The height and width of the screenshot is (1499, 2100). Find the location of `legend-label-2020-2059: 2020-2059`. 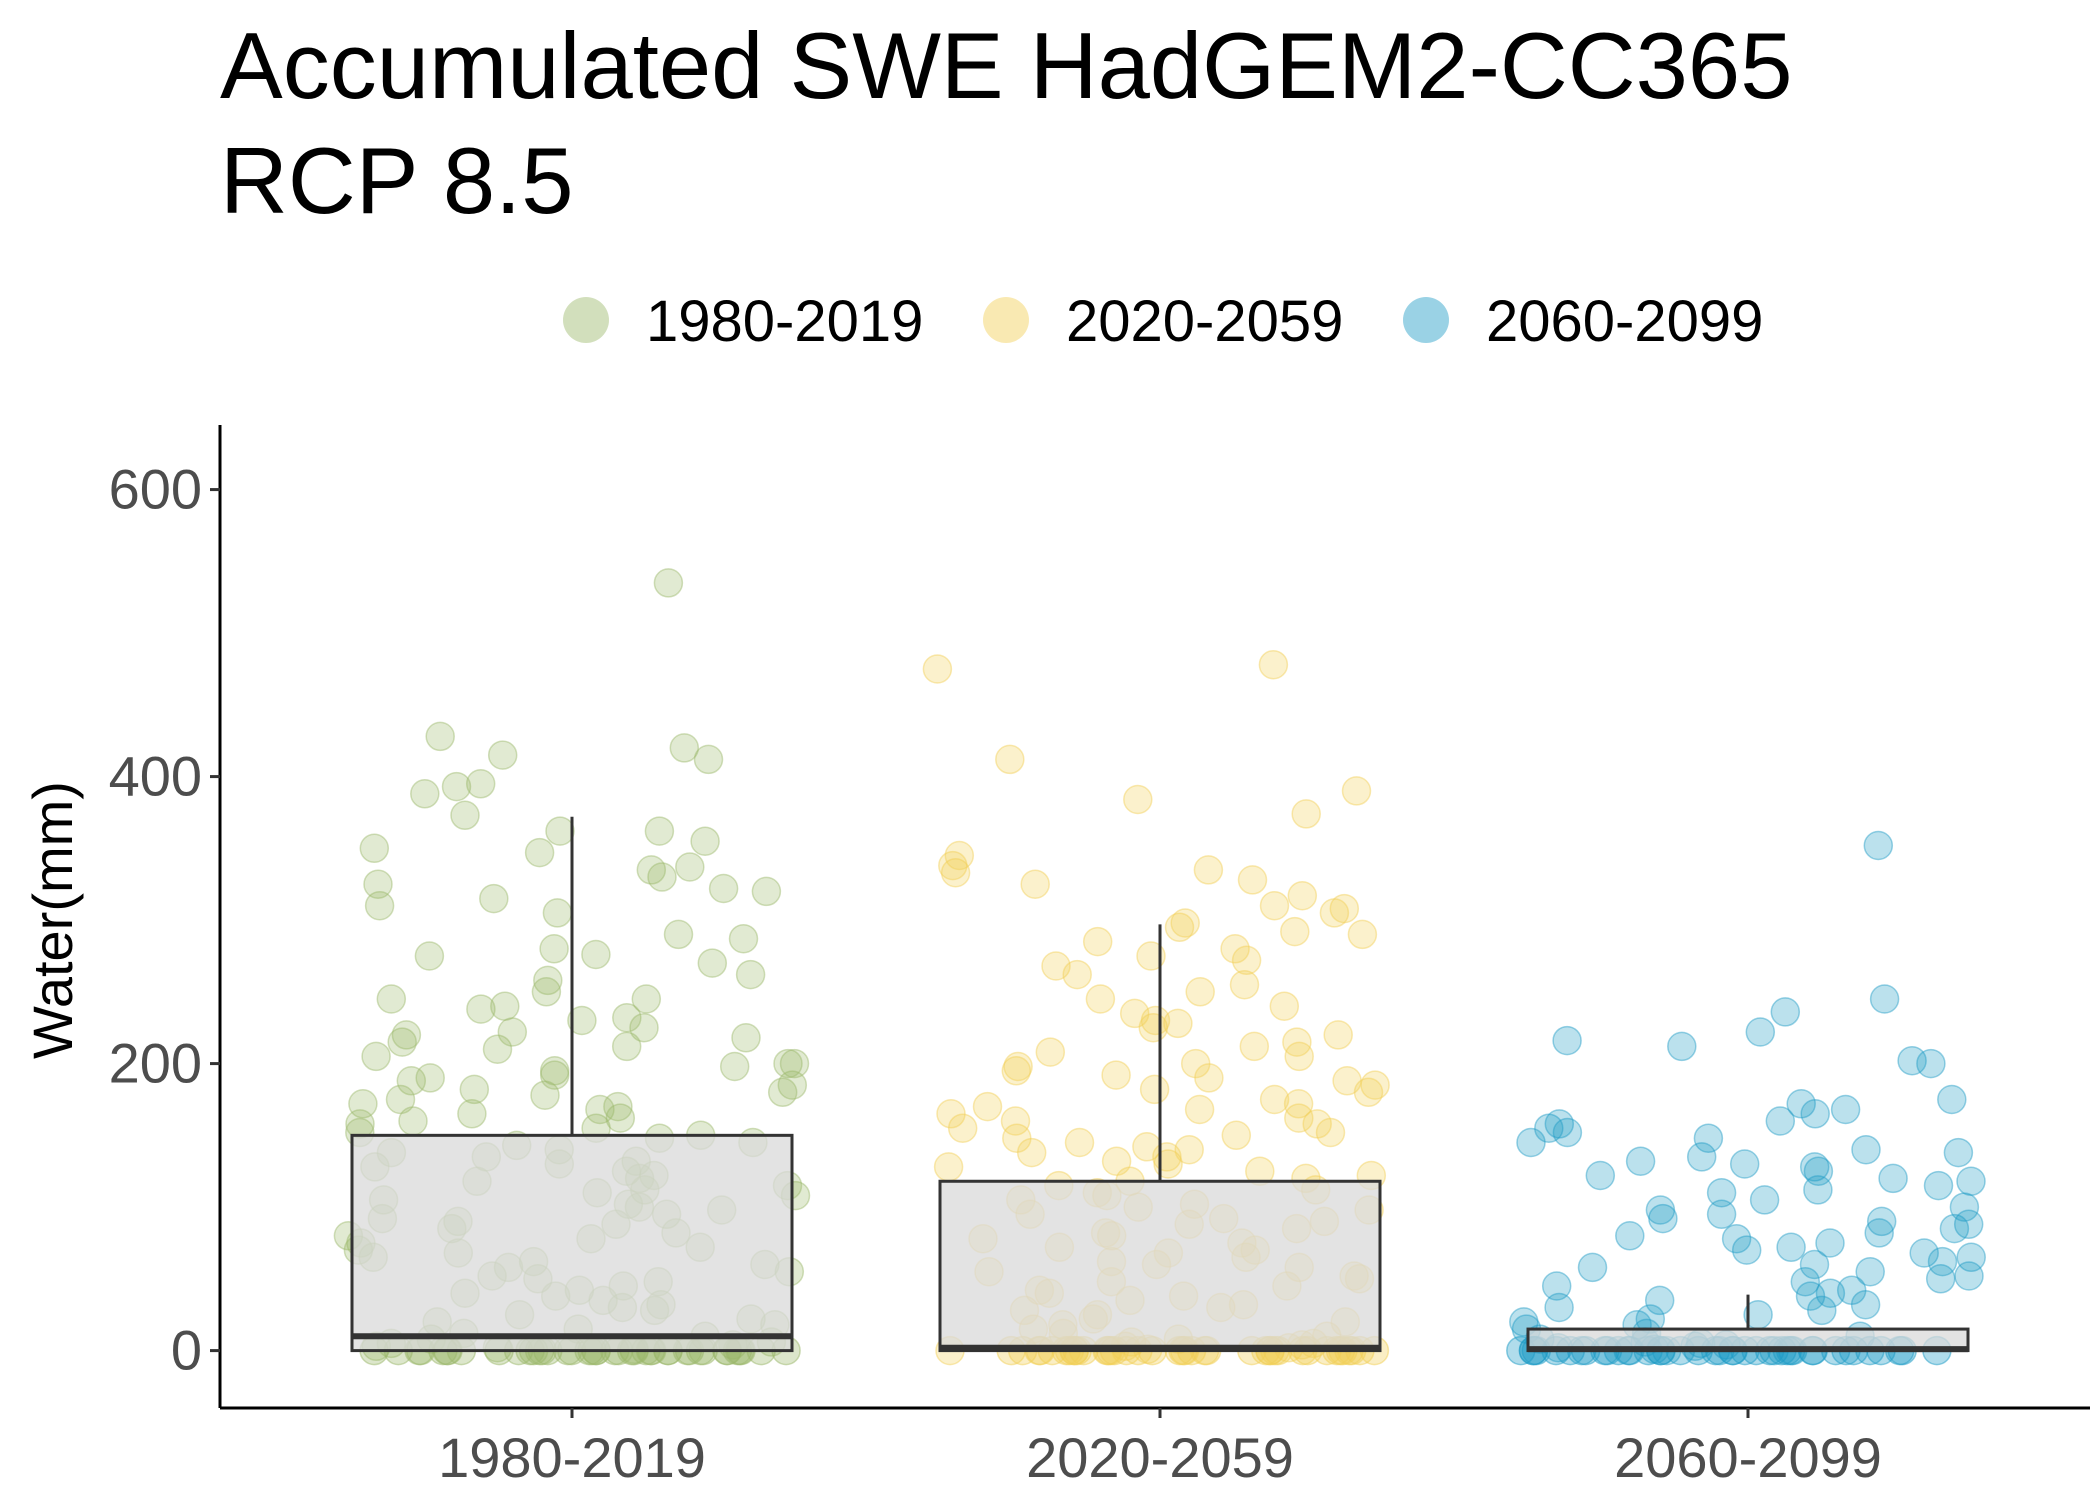

legend-label-2020-2059: 2020-2059 is located at coordinates (1204, 321).